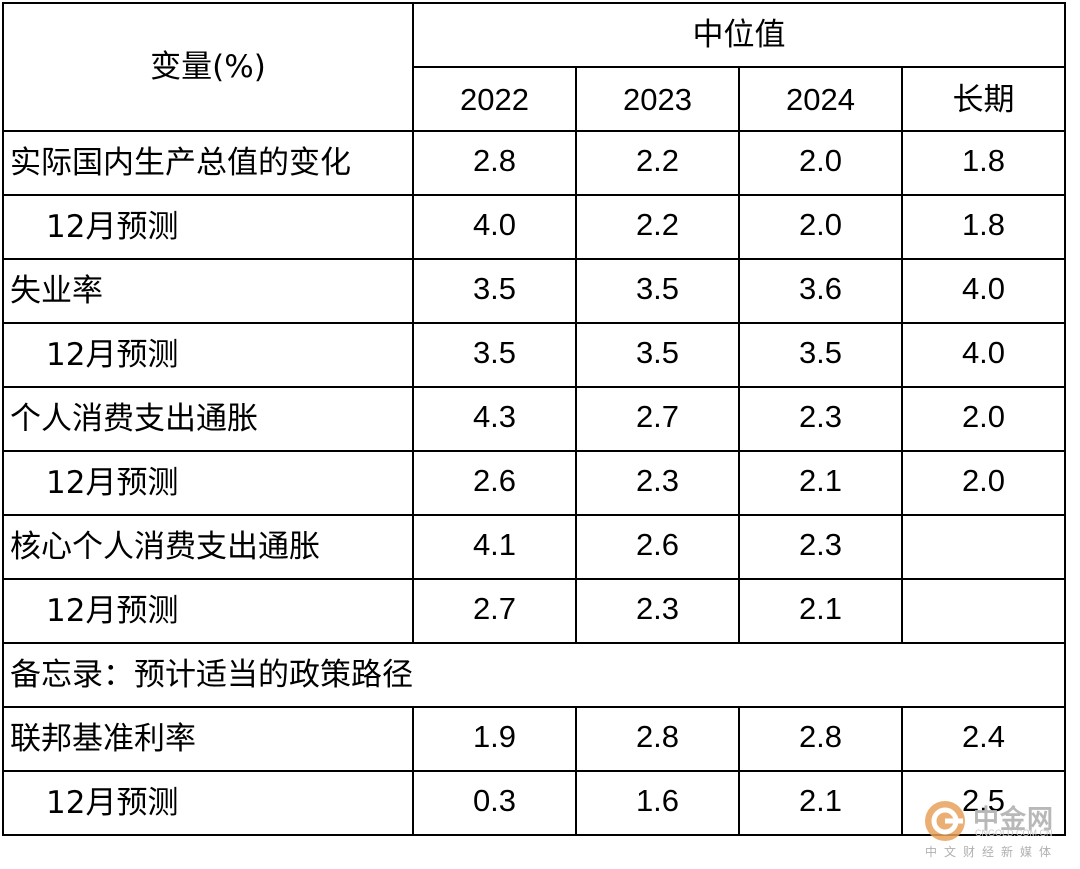  I want to click on table-row: 12月预测 2.7 2.3 2.1, so click(534, 611).